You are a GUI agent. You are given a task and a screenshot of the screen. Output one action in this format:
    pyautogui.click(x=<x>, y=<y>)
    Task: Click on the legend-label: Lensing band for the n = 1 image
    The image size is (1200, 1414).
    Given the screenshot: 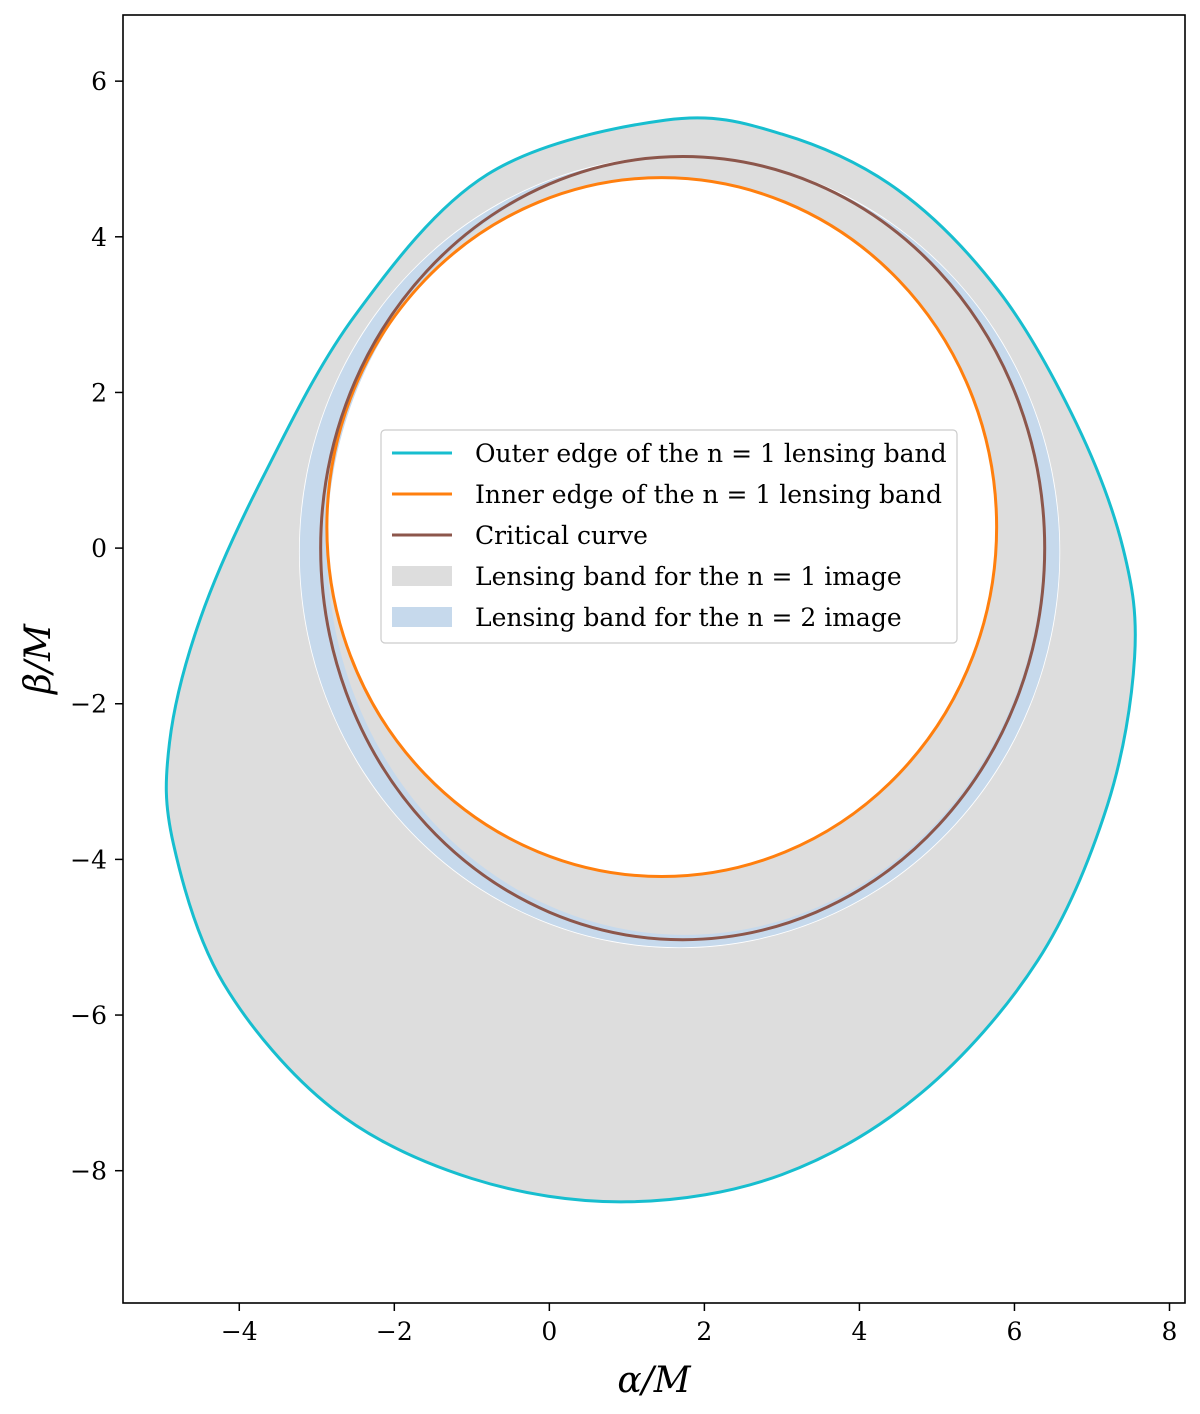 What is the action you would take?
    pyautogui.click(x=688, y=576)
    